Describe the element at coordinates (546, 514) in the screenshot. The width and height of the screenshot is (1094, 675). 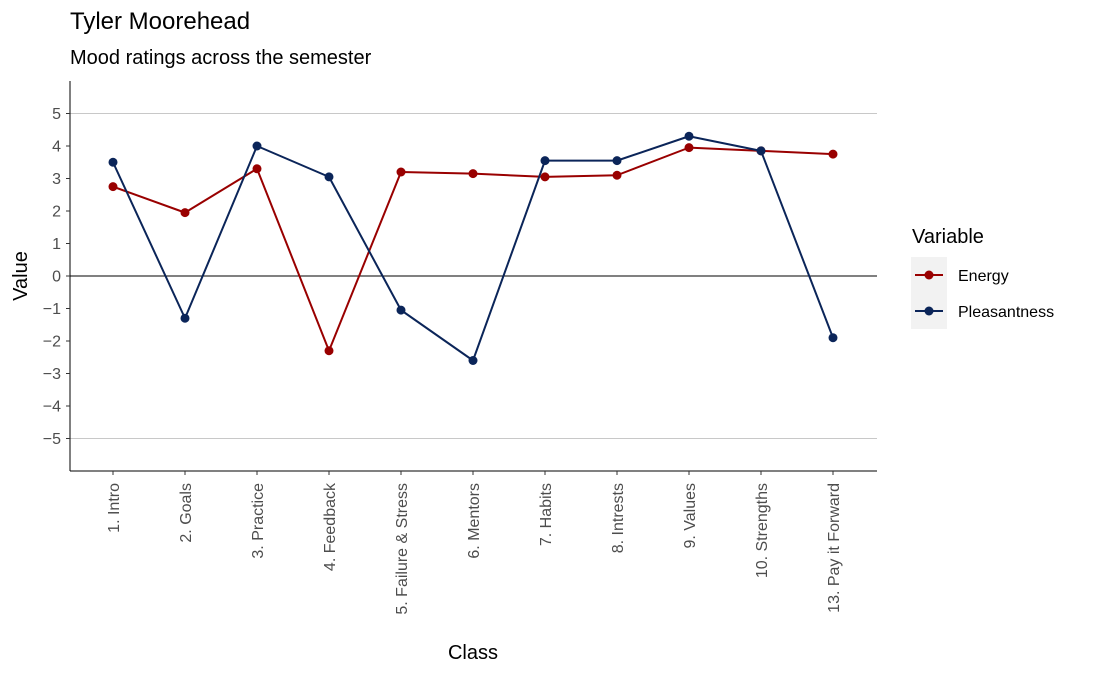
I see `x-tick-label: 7. Habits` at that location.